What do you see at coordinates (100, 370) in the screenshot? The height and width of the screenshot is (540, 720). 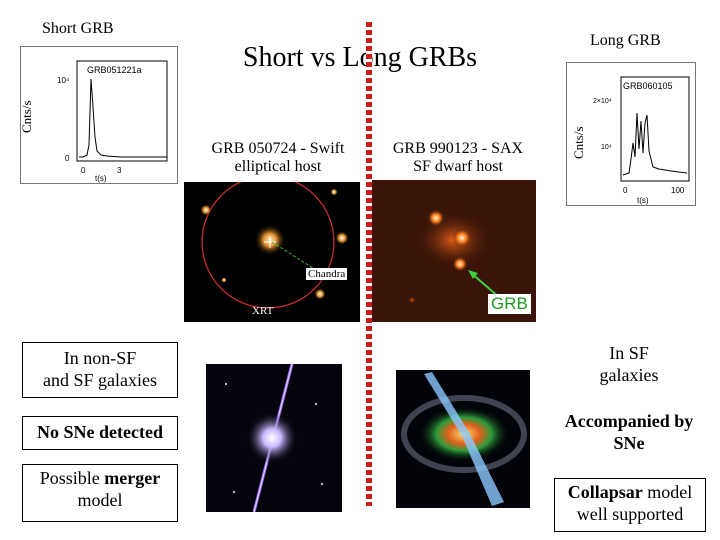 I see `short-box-galaxies: In non-SF and SF galaxies` at bounding box center [100, 370].